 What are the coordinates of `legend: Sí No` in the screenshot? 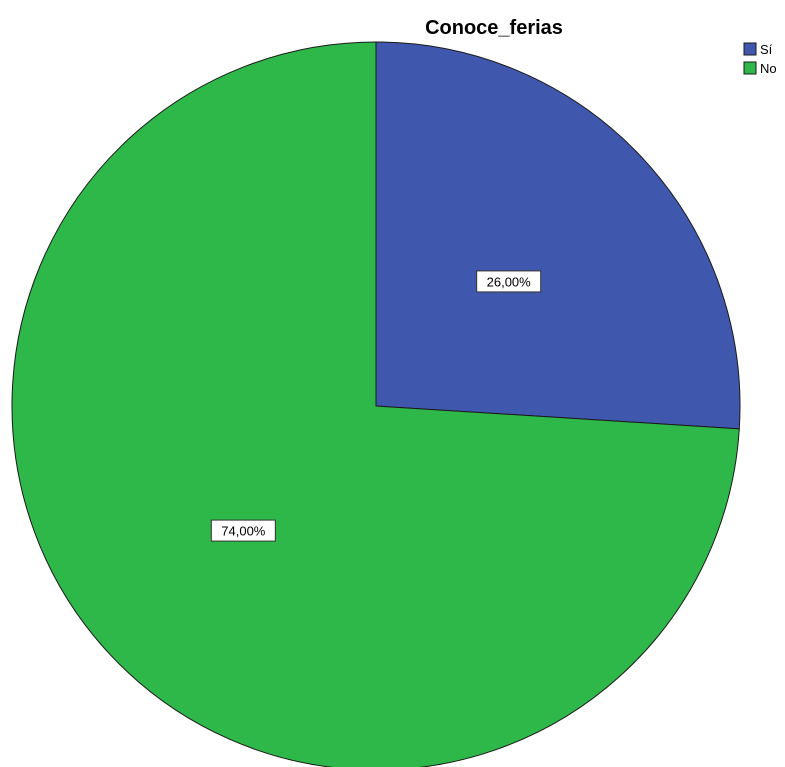 It's located at (760, 59).